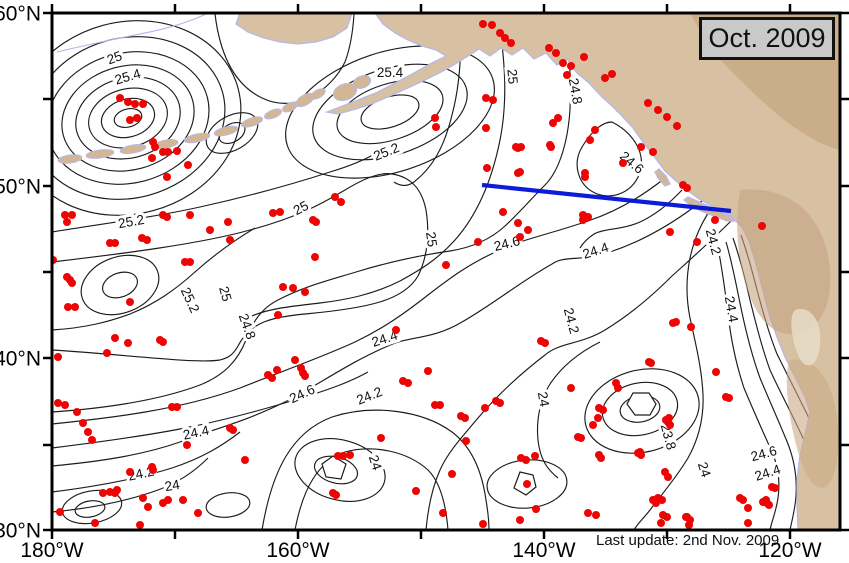 The image size is (849, 563). Describe the element at coordinates (132, 33) in the screenshot. I see `shelf-line` at that location.